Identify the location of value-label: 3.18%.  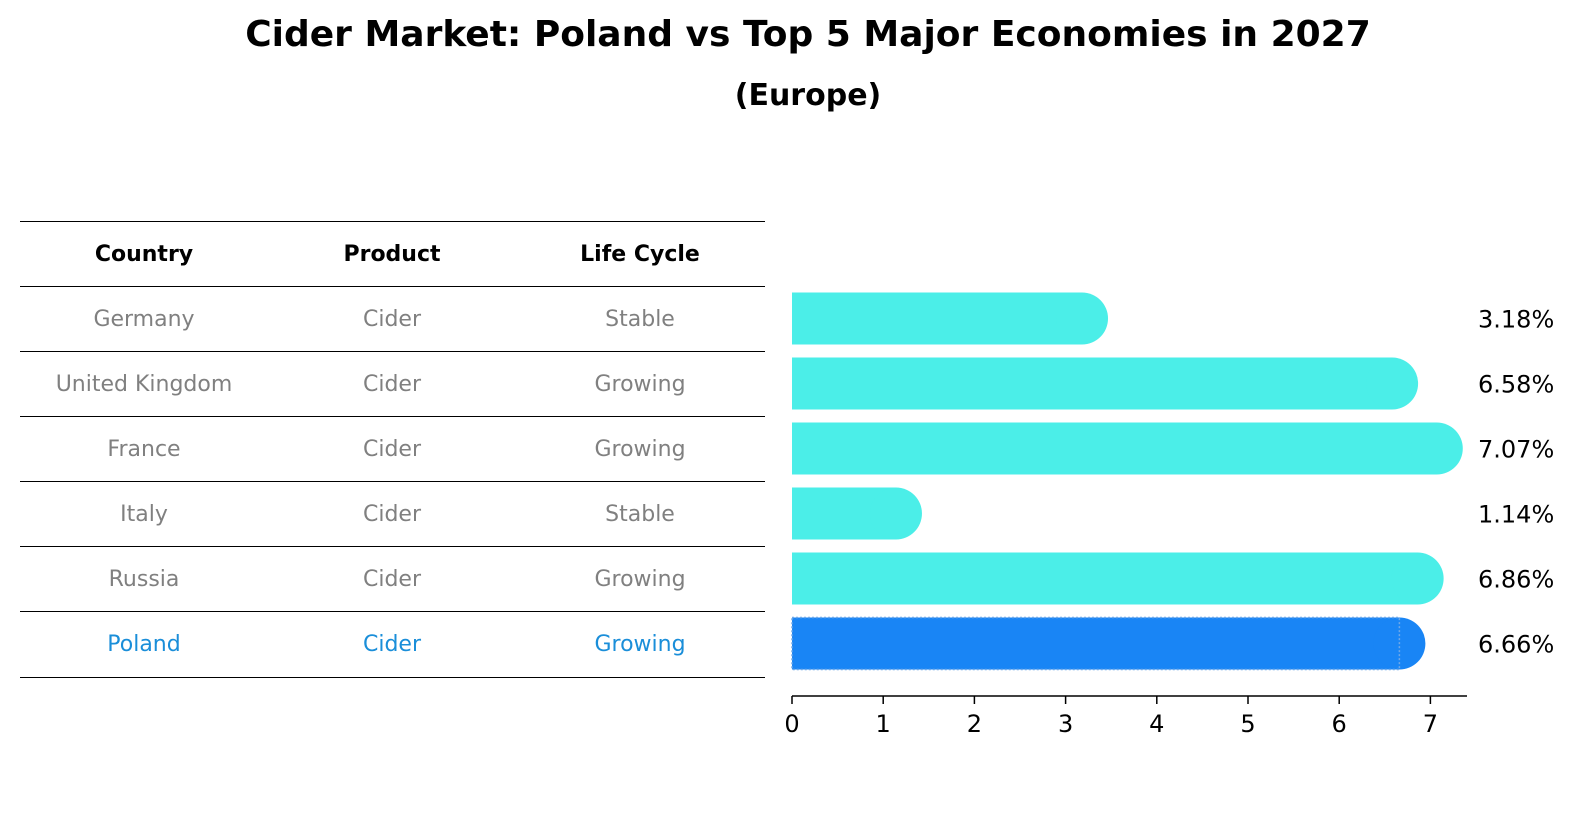
(1516, 320).